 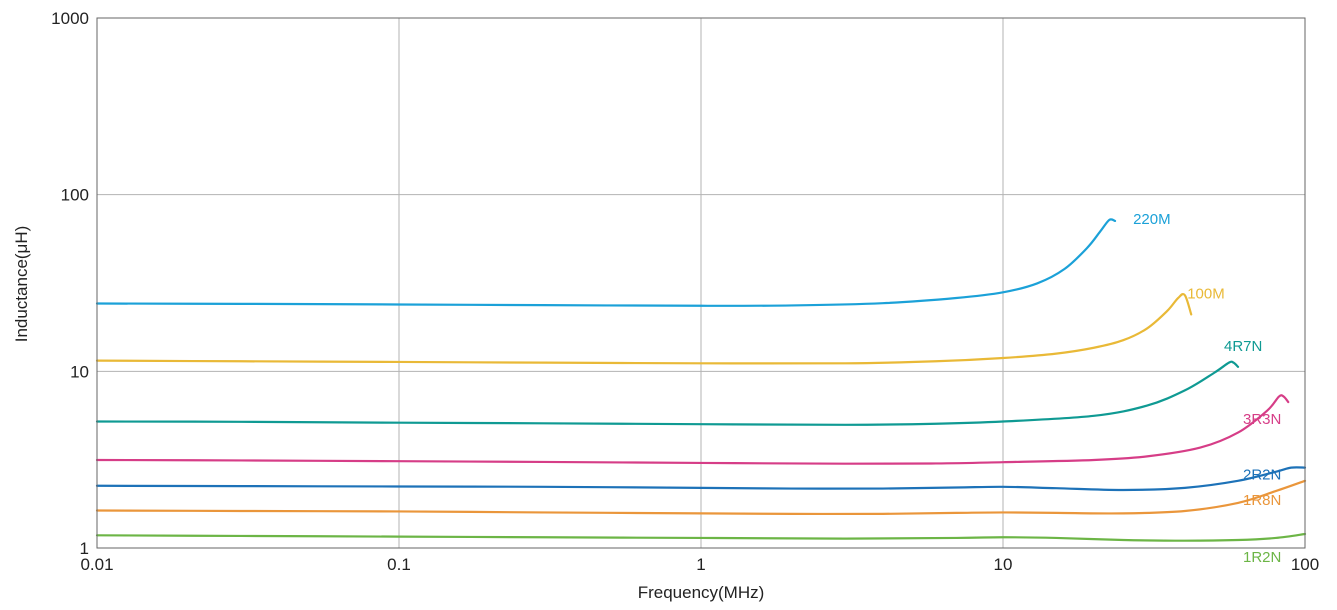 What do you see at coordinates (75, 195) in the screenshot?
I see `y-tick-label: 100` at bounding box center [75, 195].